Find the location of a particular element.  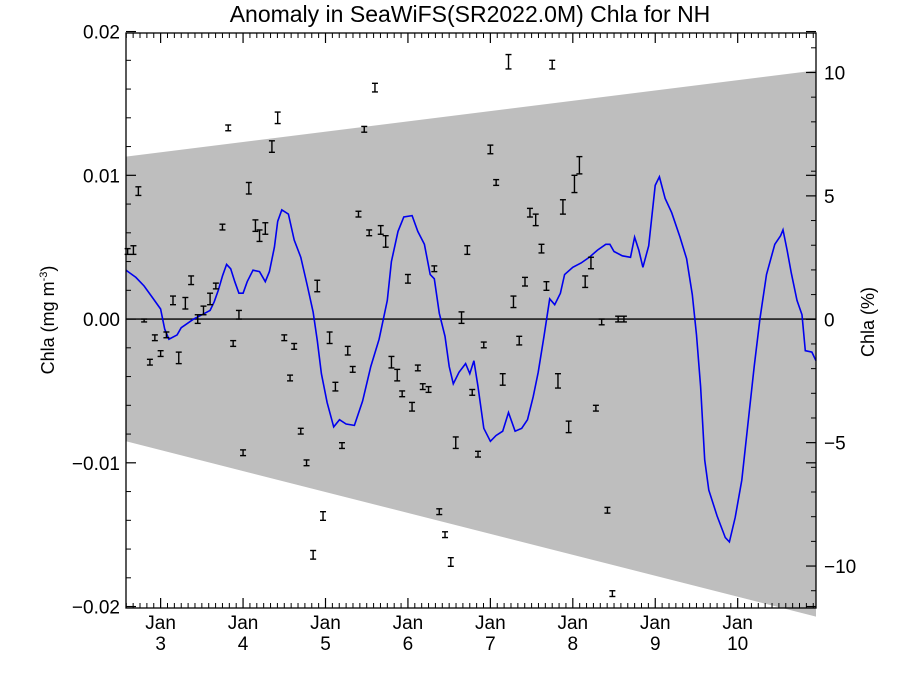

x-tick-label-year: 9 is located at coordinates (655, 644).